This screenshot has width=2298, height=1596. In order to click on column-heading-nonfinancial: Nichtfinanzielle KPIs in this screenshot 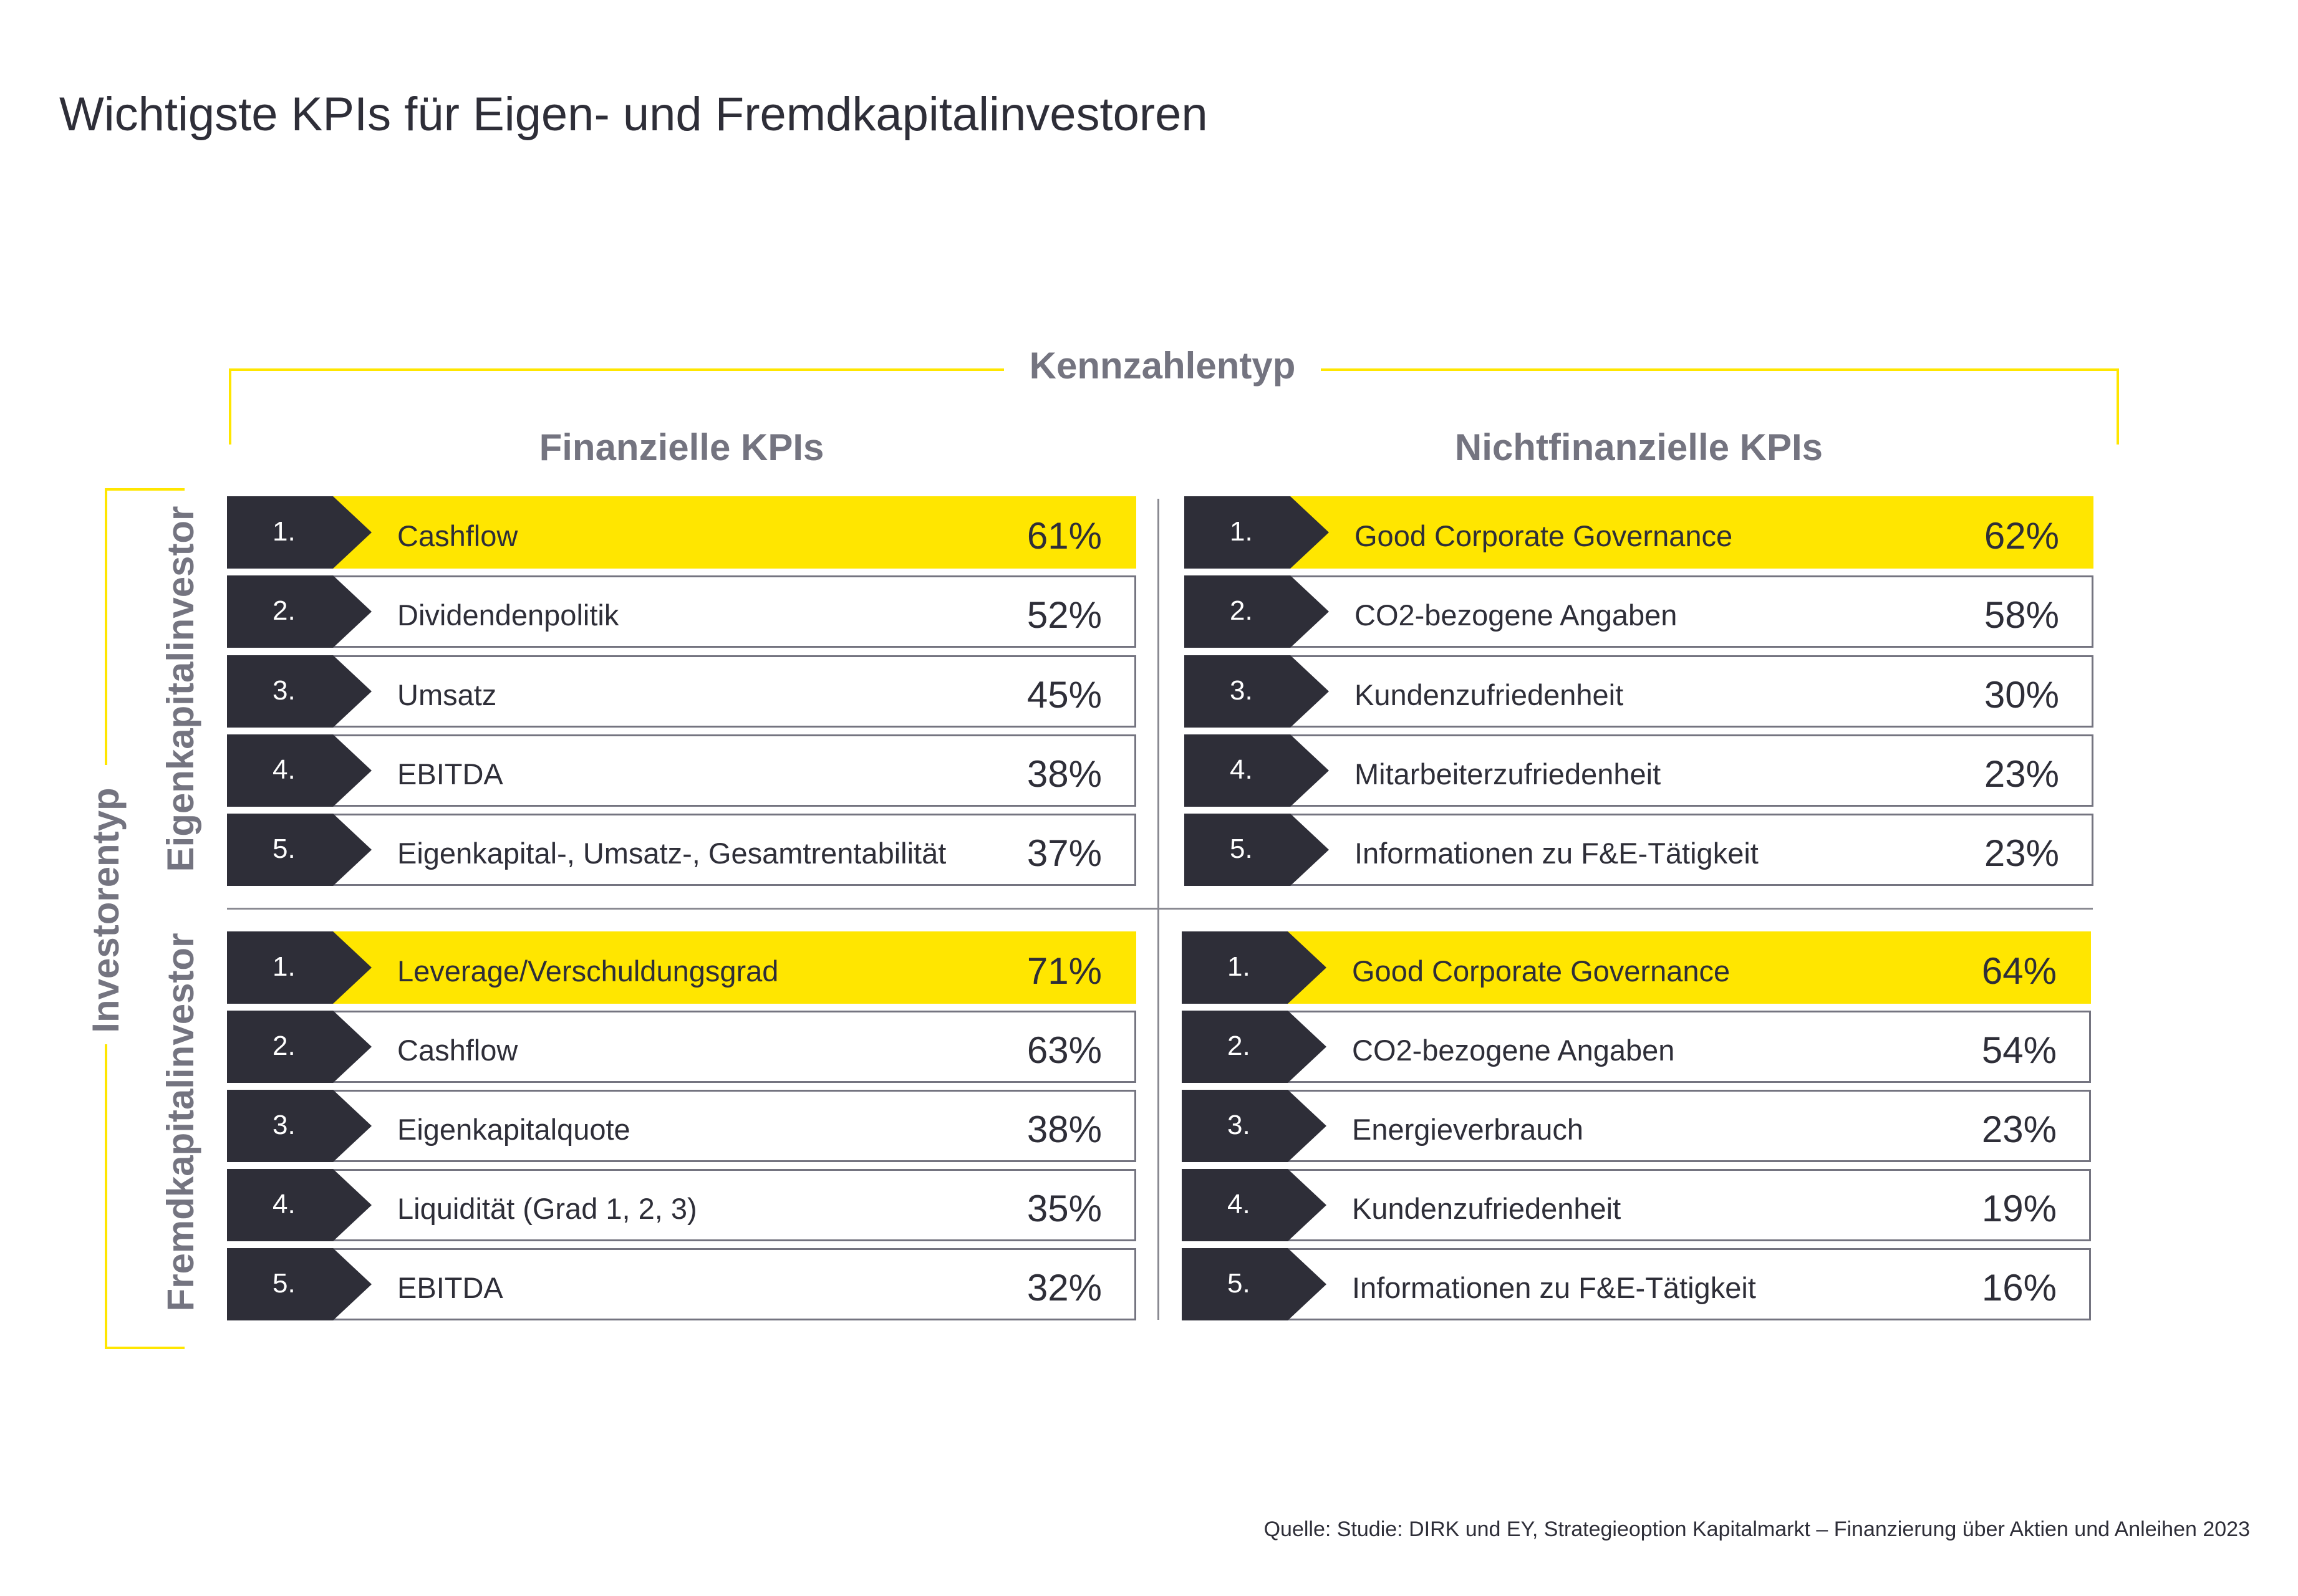, I will do `click(1638, 447)`.